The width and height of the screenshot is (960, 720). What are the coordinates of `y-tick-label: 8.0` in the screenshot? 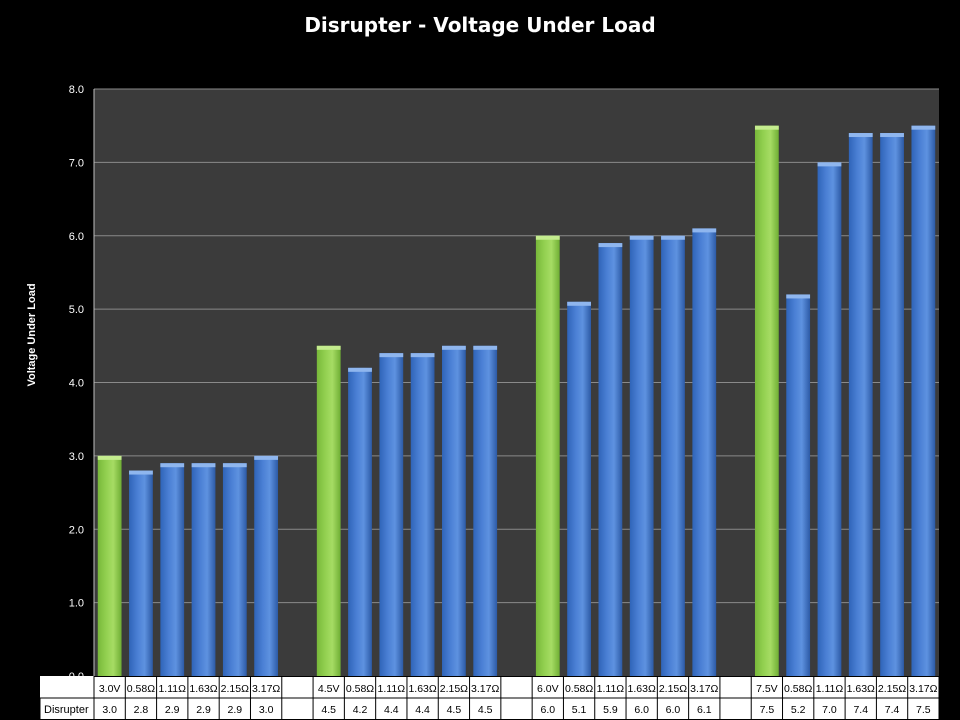 It's located at (76, 90).